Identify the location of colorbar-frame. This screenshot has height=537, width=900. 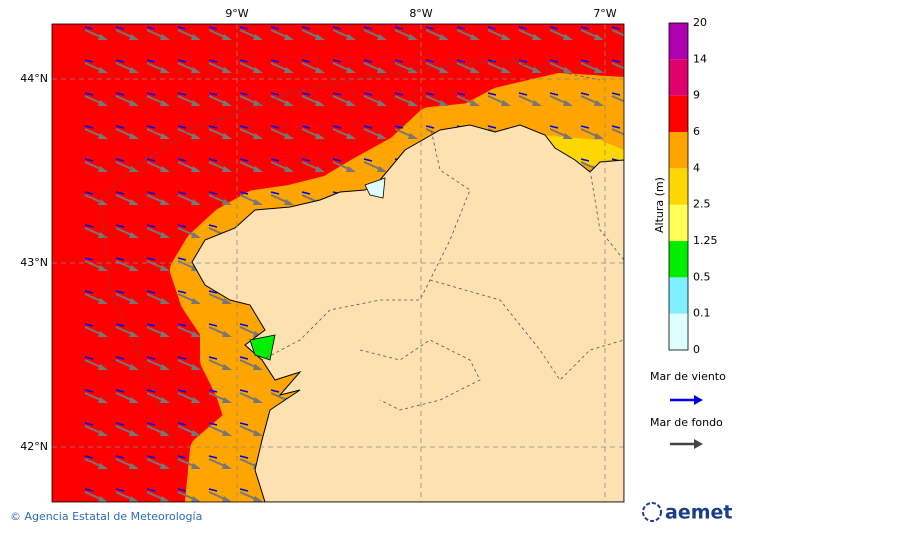
(678, 186).